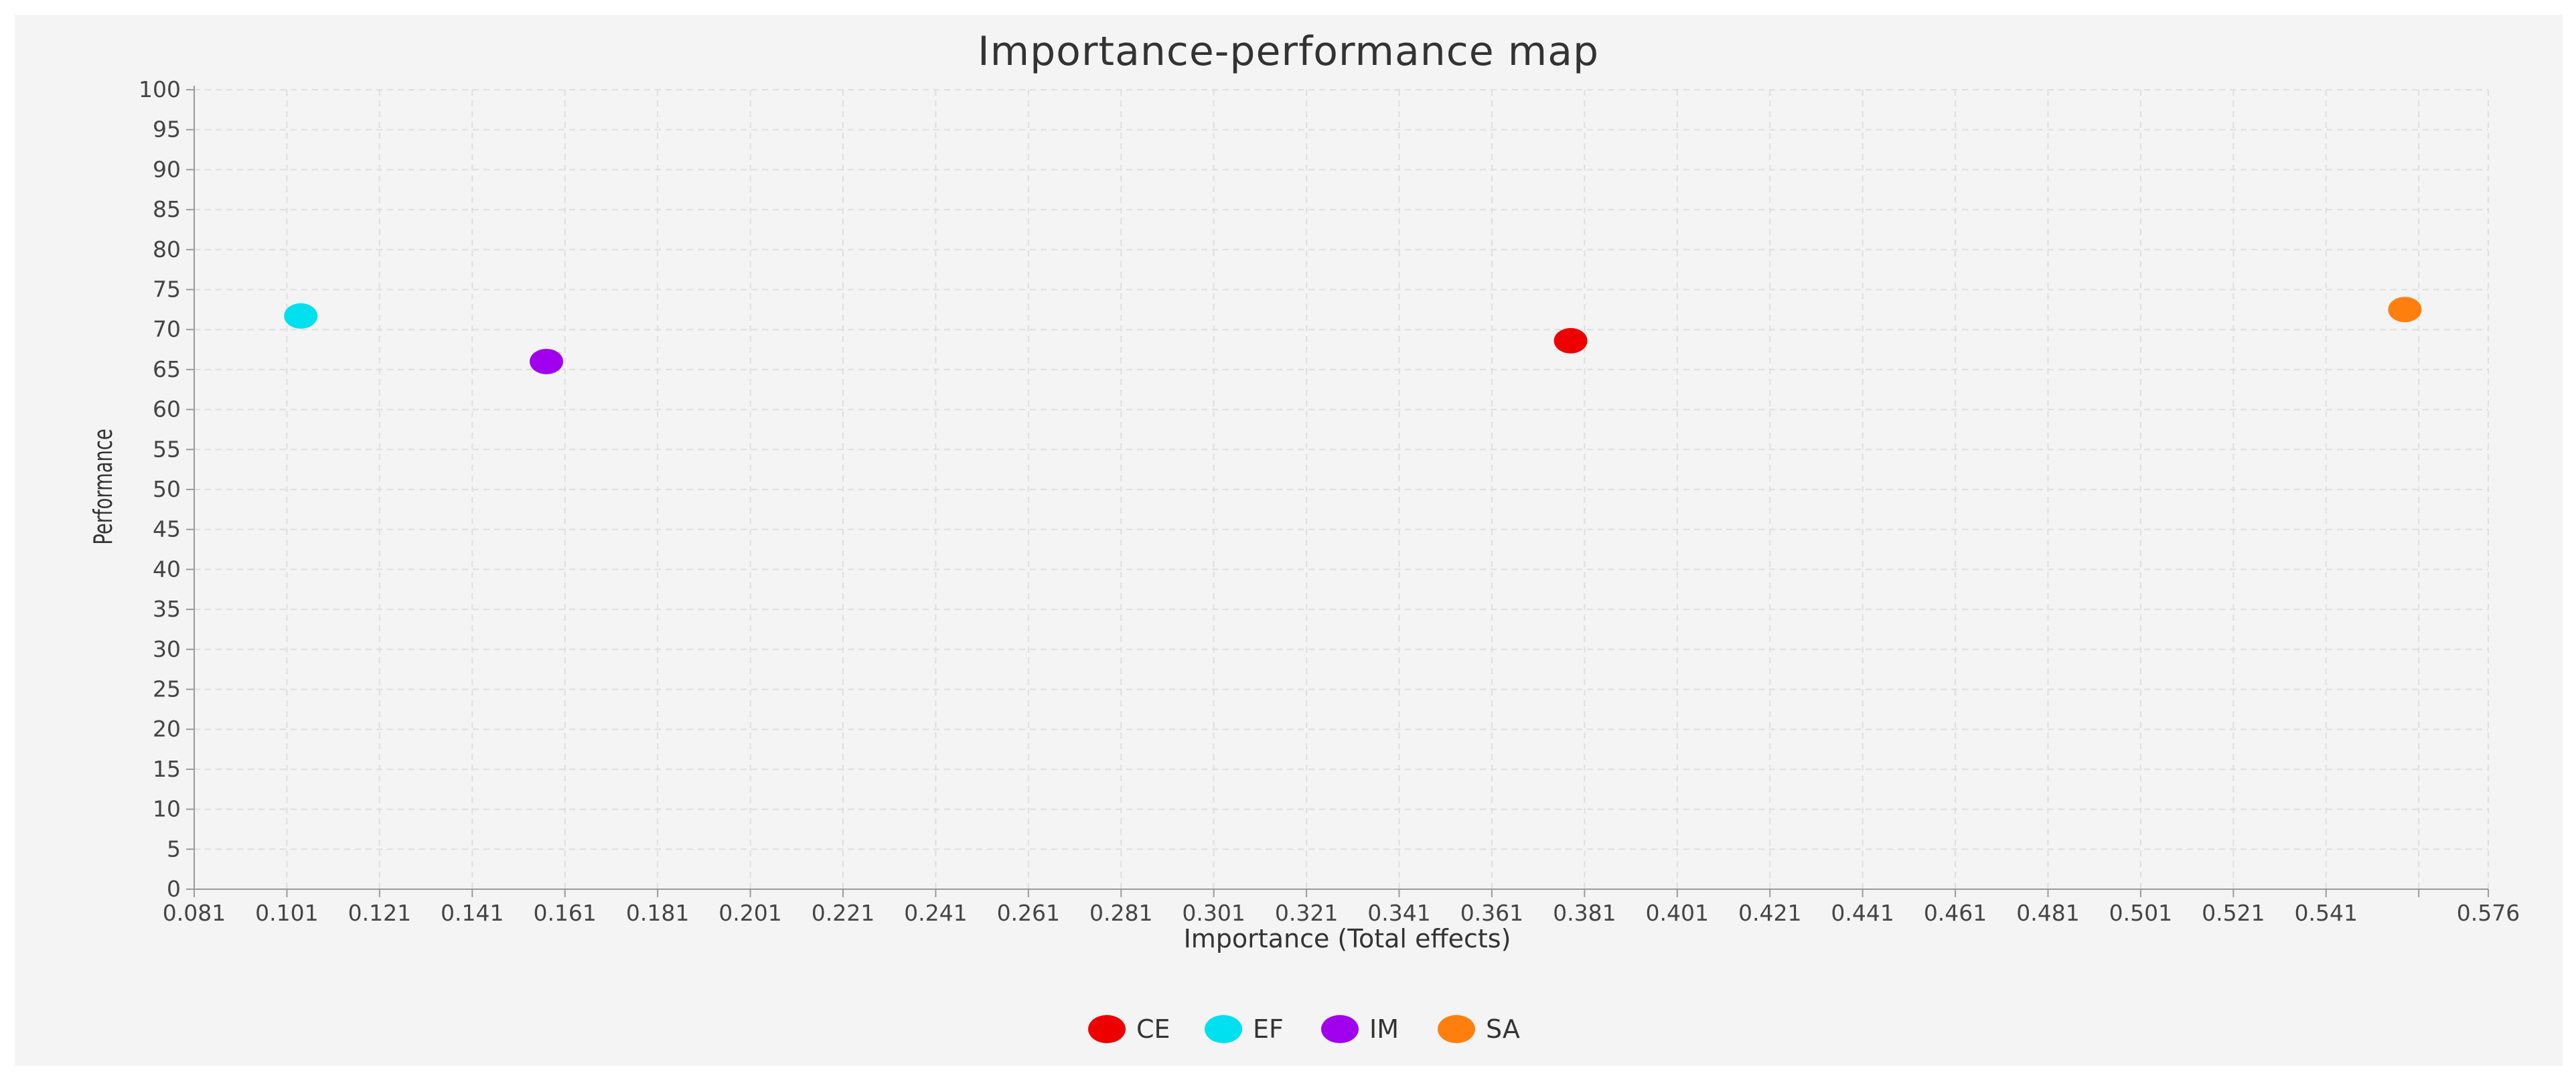 The height and width of the screenshot is (1082, 2576). Describe the element at coordinates (167, 409) in the screenshot. I see `y-tick-label: 60` at that location.